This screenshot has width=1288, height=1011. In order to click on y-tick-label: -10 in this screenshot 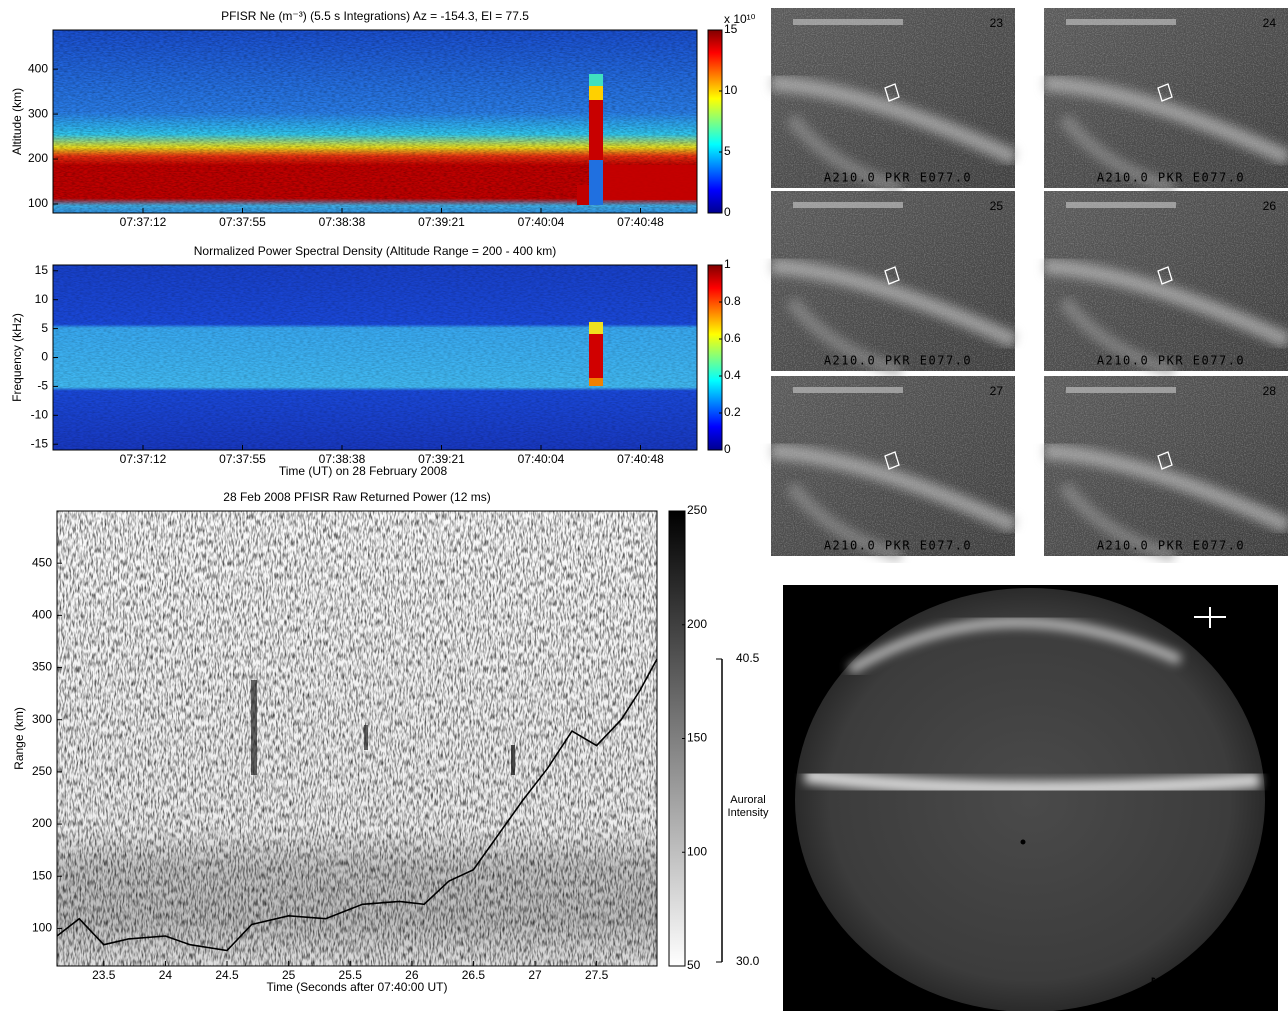, I will do `click(40, 414)`.